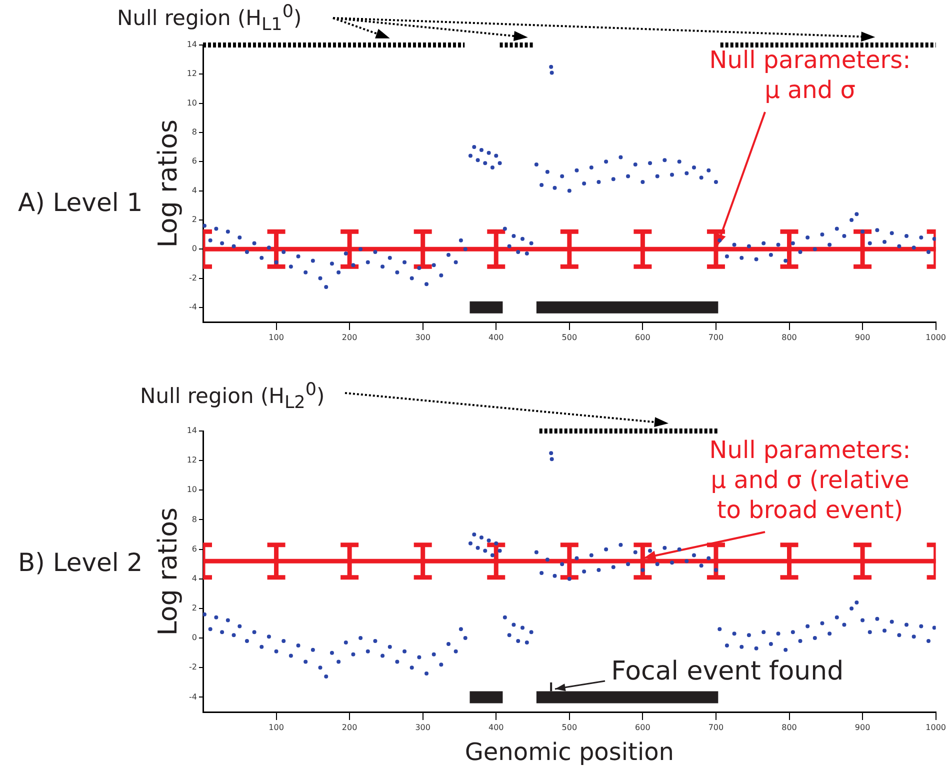 This screenshot has height=774, width=949. What do you see at coordinates (810, 480) in the screenshot?
I see `annotation: Null parameters: μ and σ (relative to broad event)` at bounding box center [810, 480].